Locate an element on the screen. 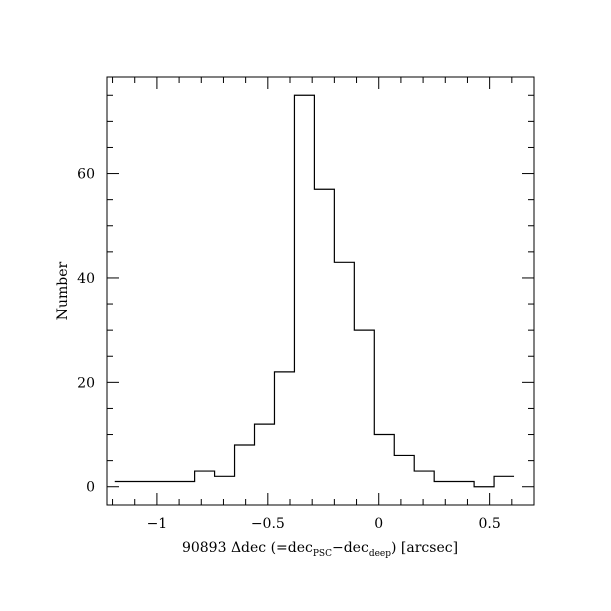 The image size is (611, 611). y-tick-label: 40 is located at coordinates (86, 279).